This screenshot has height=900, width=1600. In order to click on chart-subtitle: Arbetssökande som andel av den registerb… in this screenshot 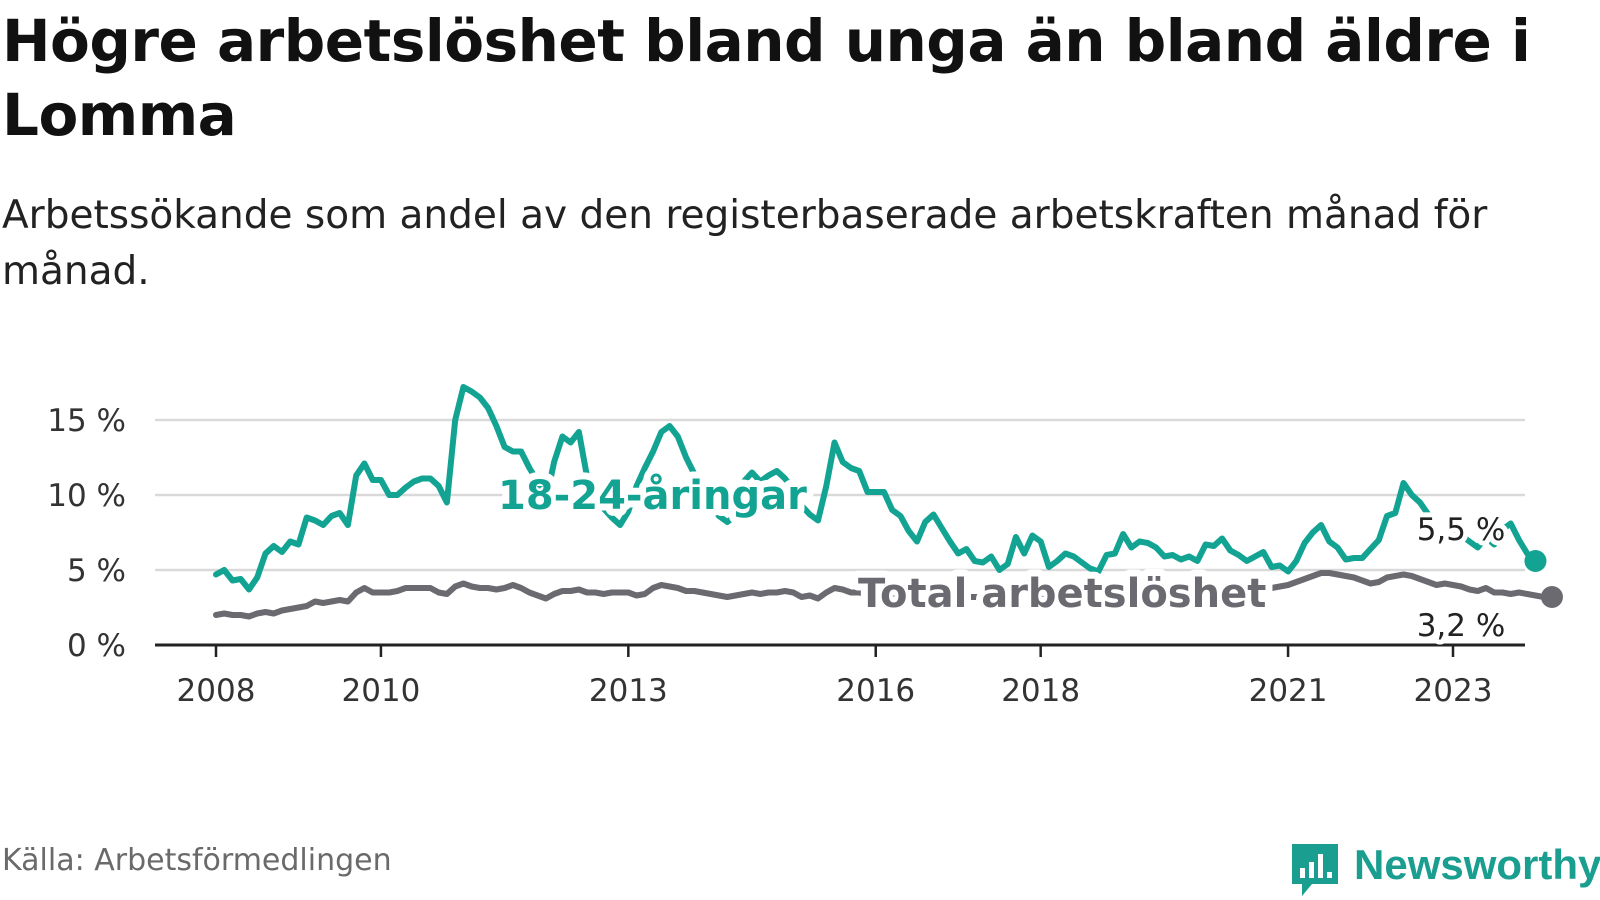, I will do `click(745, 243)`.